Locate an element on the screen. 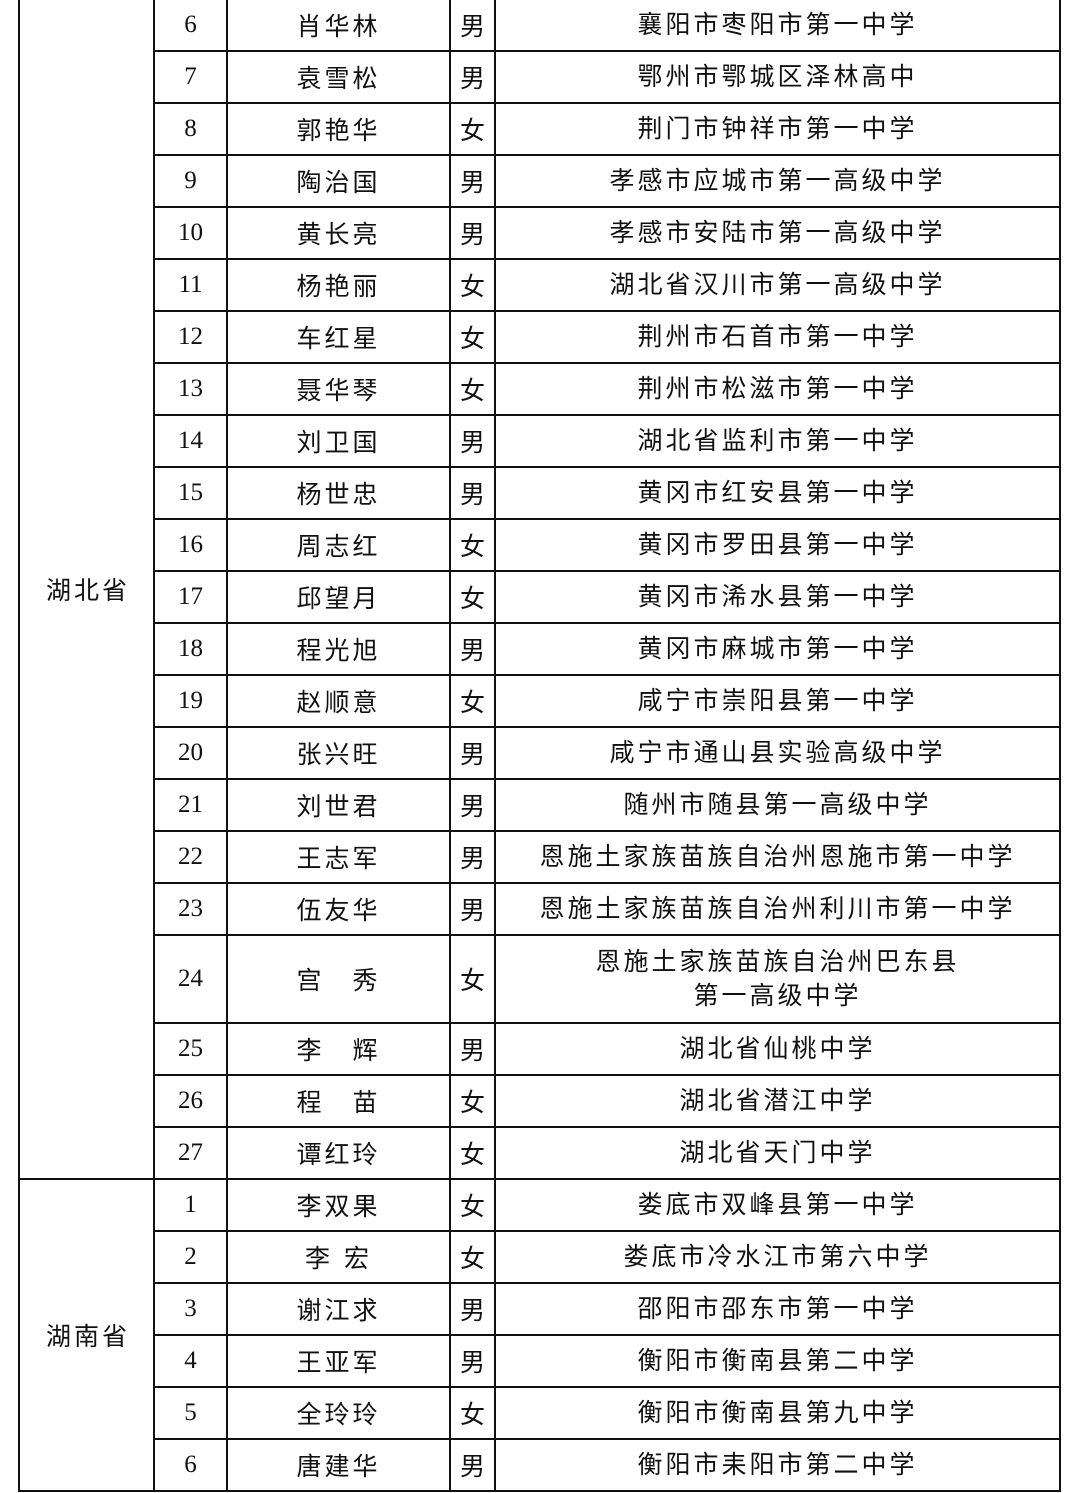 This screenshot has height=1493, width=1080. school-cell: 孝感市应城市第一高级中学 is located at coordinates (777, 181).